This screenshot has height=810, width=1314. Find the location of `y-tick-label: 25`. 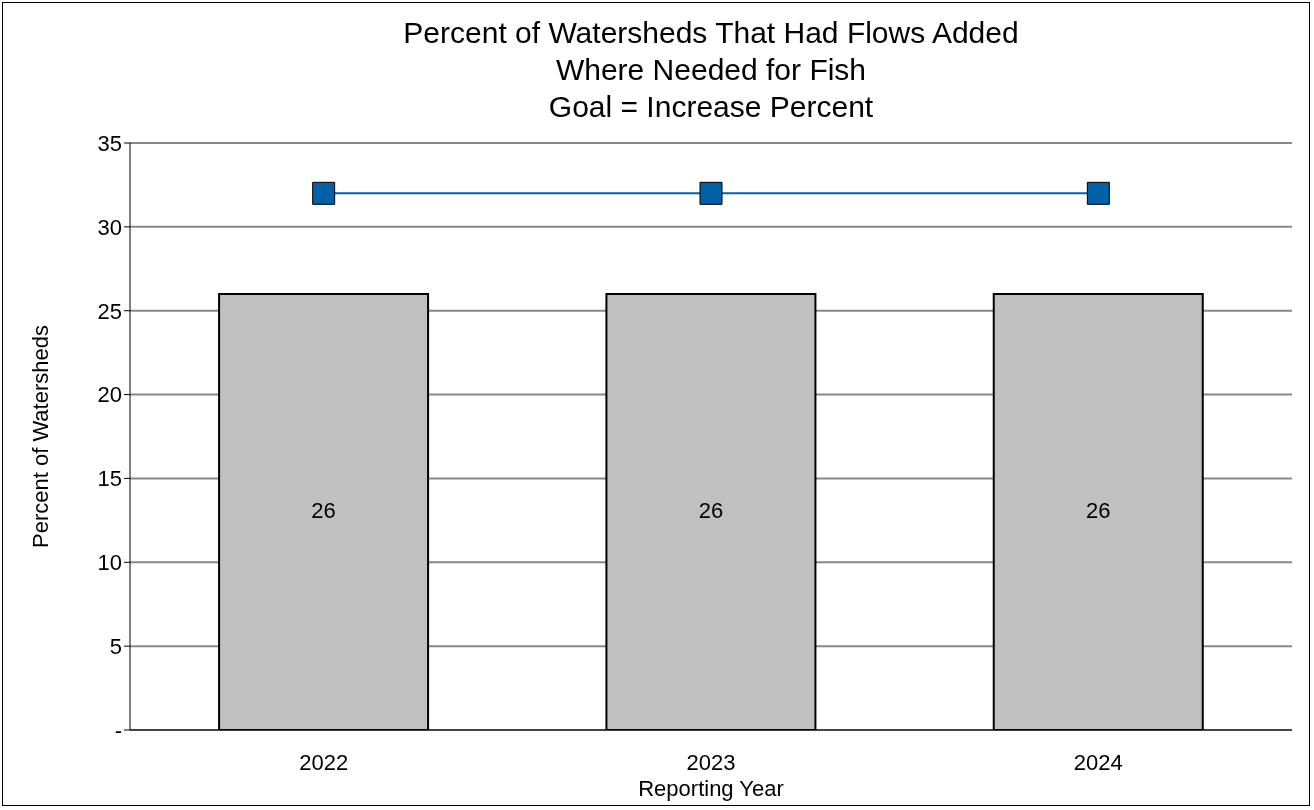

y-tick-label: 25 is located at coordinates (109, 311).